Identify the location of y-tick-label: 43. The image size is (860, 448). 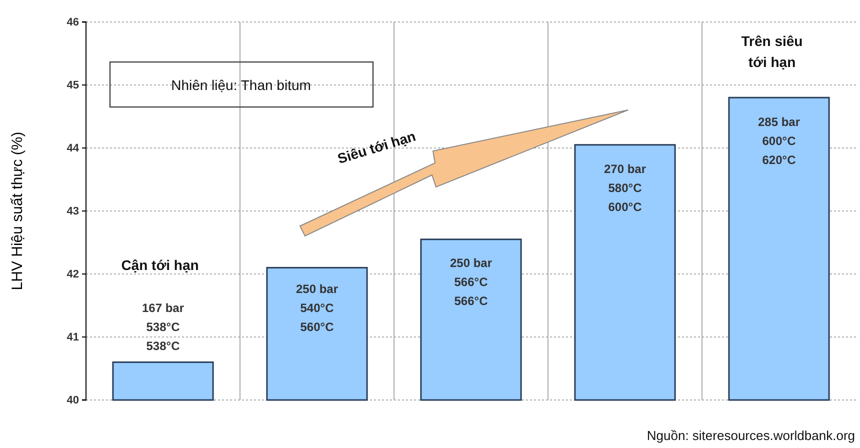
(72, 212).